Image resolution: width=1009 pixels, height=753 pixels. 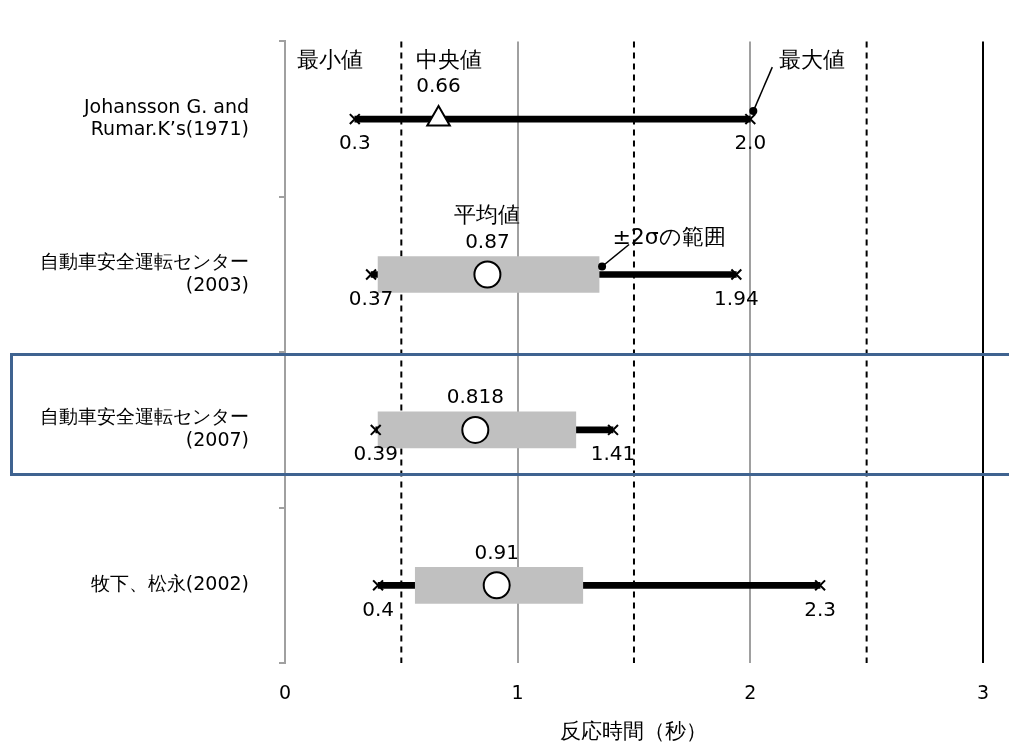 I want to click on data-label: 0.818, so click(x=475, y=396).